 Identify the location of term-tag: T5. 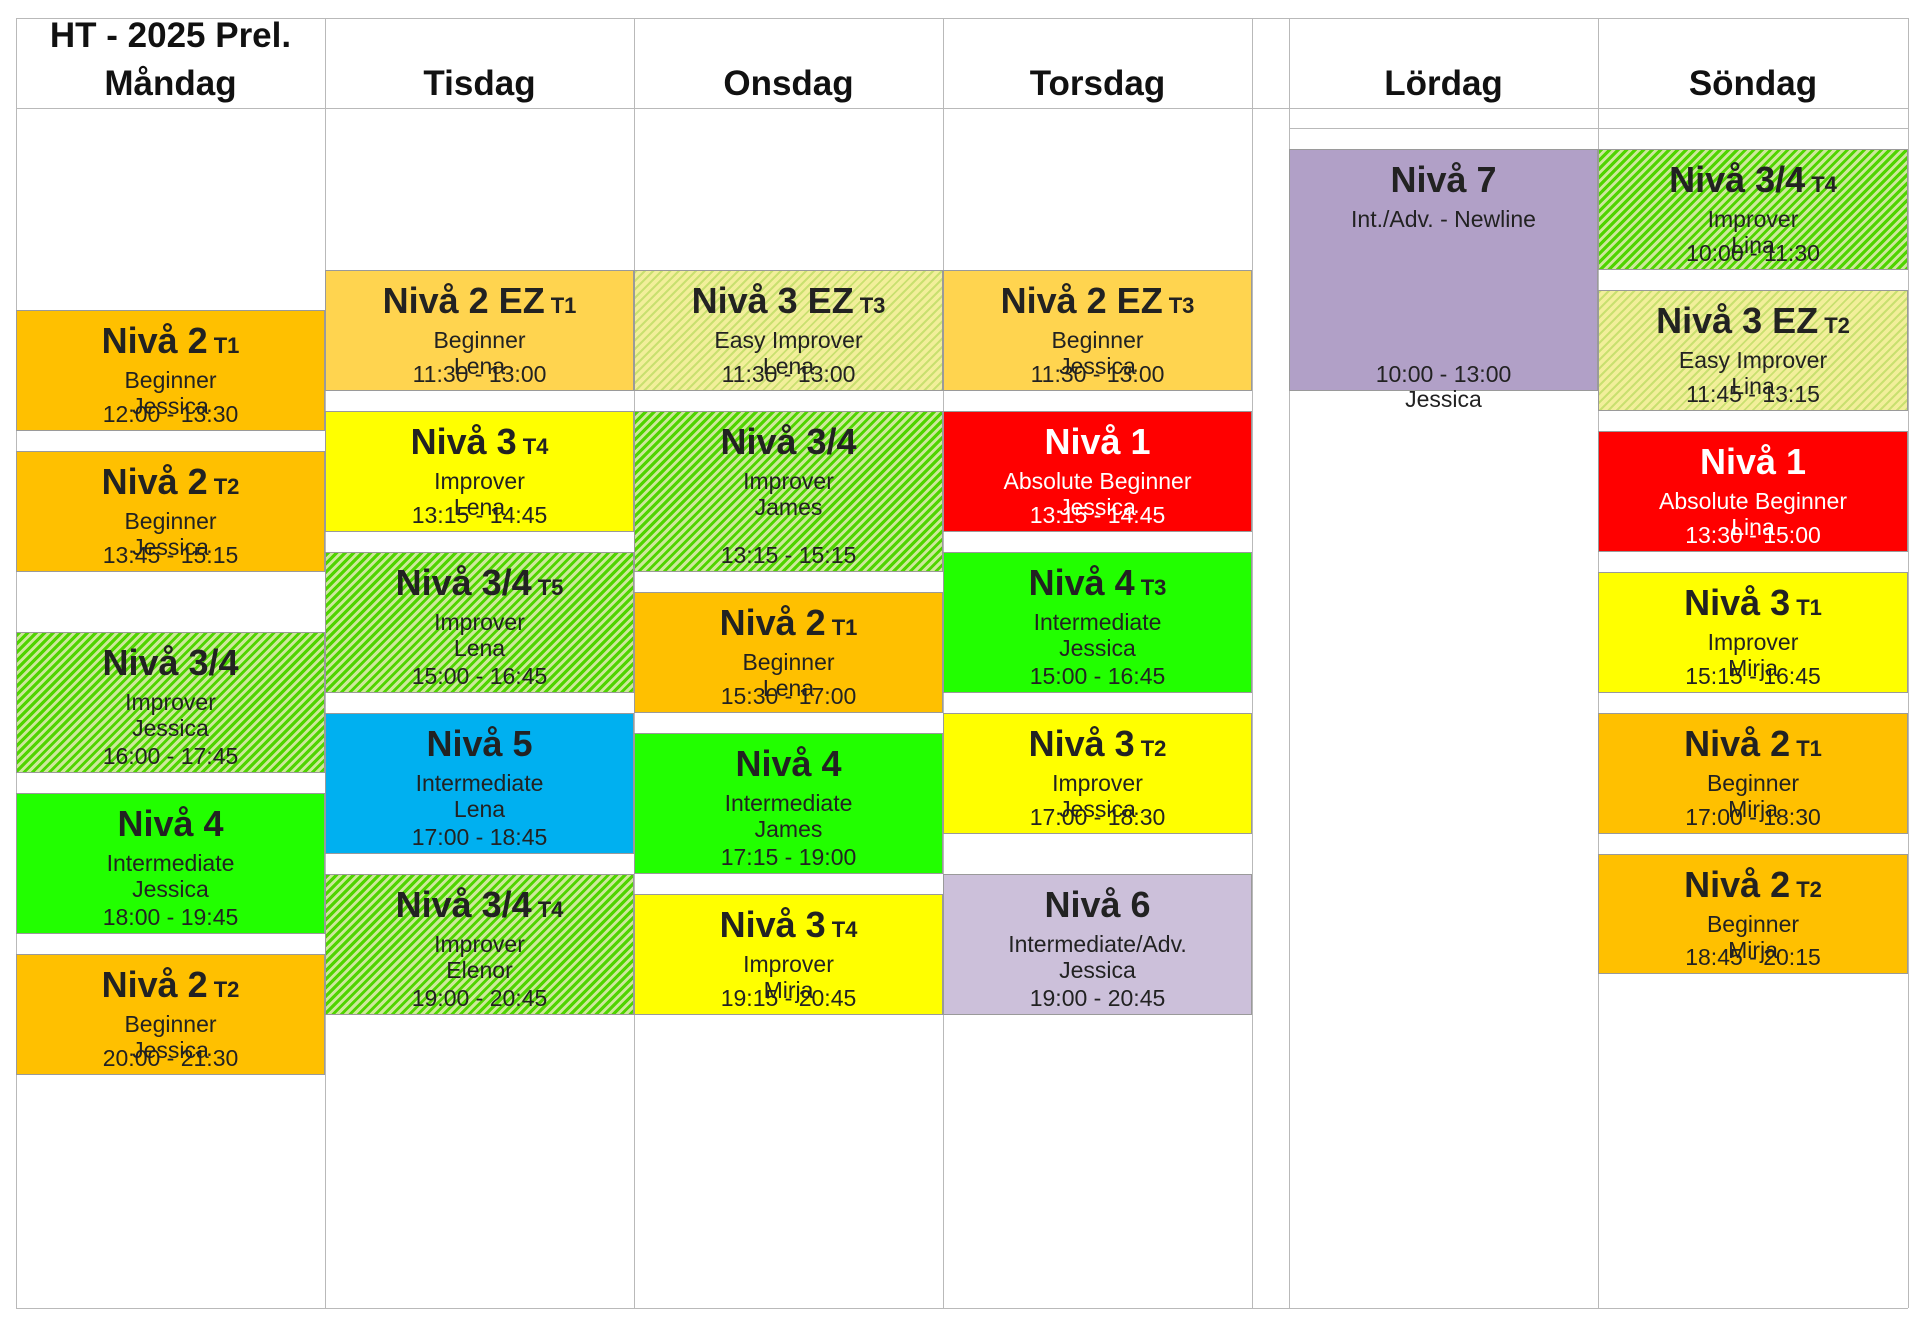
(550, 587).